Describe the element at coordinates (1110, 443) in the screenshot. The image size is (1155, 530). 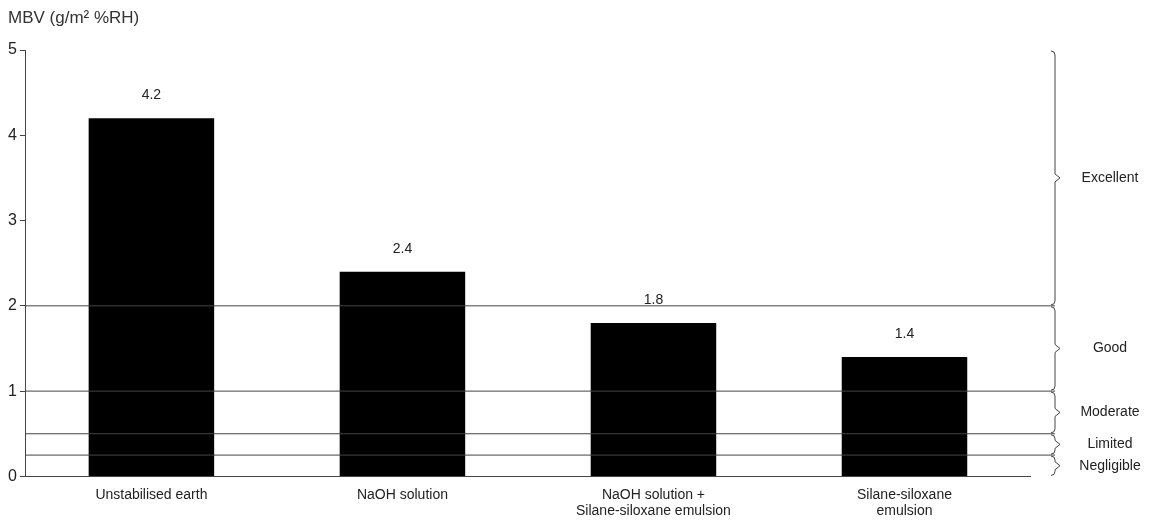
I see `text: Limited` at that location.